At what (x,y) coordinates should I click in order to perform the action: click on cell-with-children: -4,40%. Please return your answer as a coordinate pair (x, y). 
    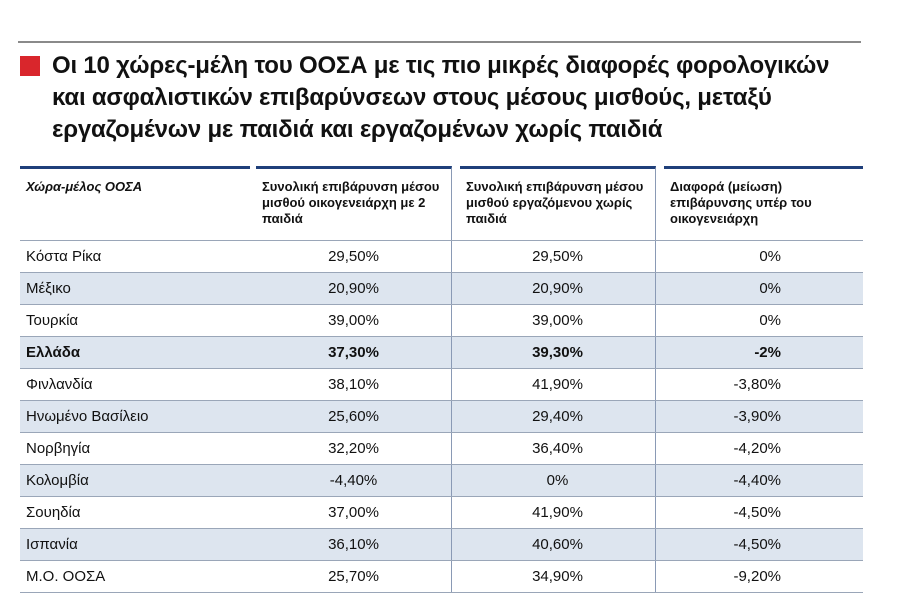
    Looking at the image, I should click on (354, 480).